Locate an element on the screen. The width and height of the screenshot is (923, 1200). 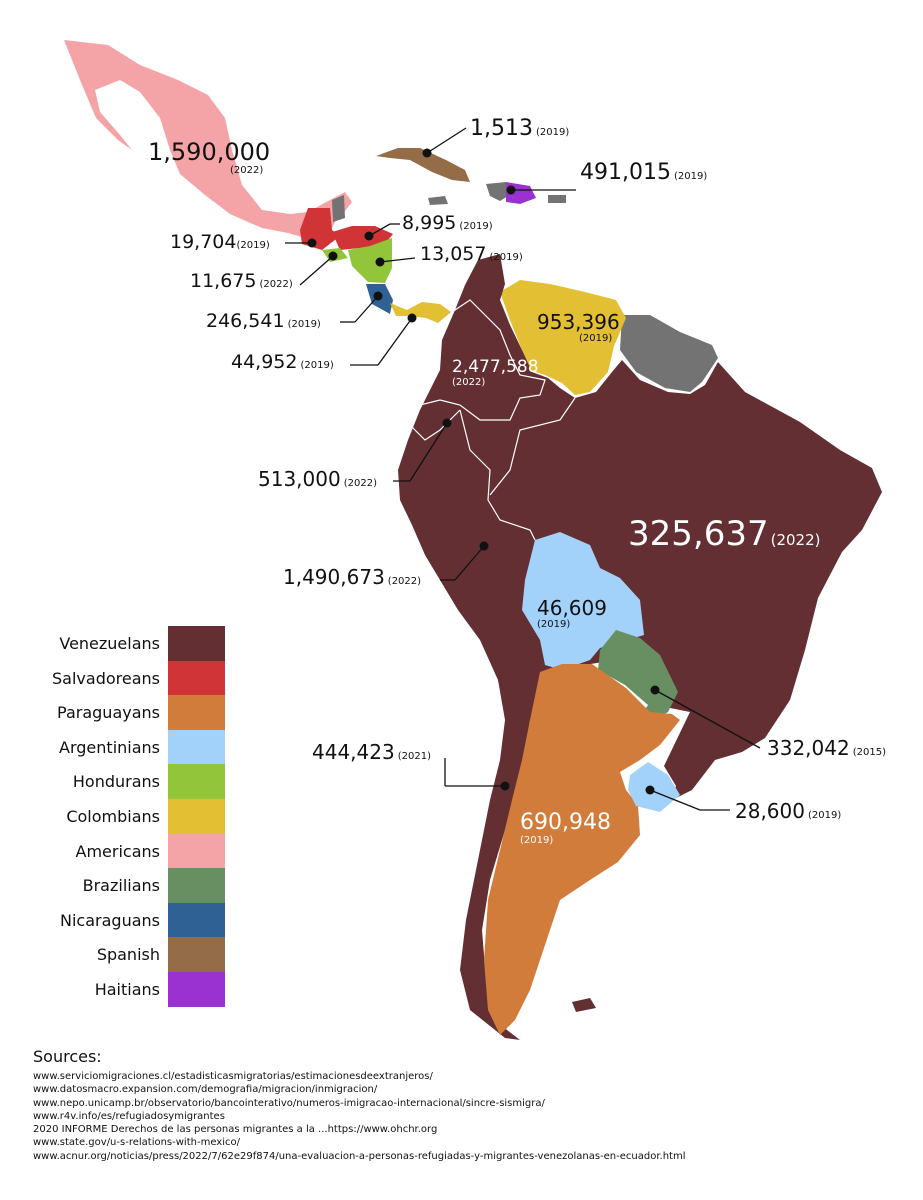
region-venezuela is located at coordinates (563, 337).